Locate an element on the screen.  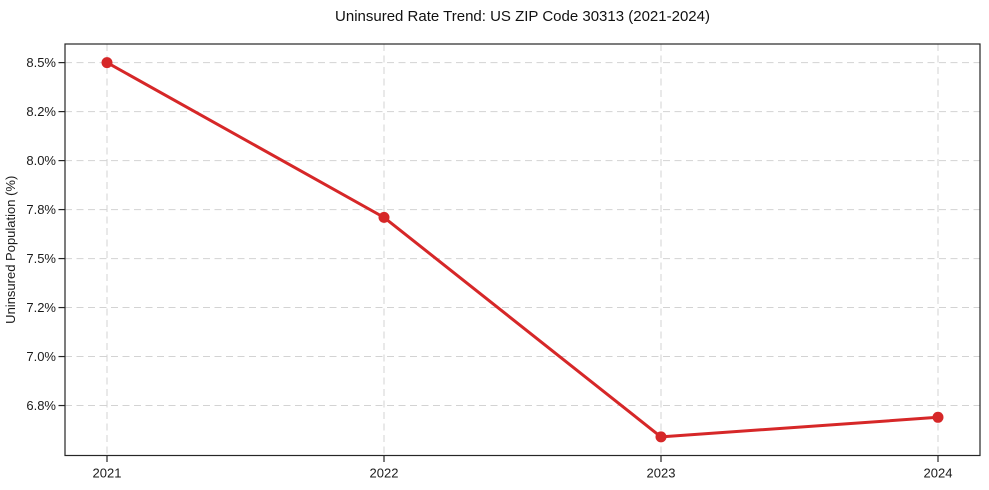
data-point-2024 is located at coordinates (938, 417).